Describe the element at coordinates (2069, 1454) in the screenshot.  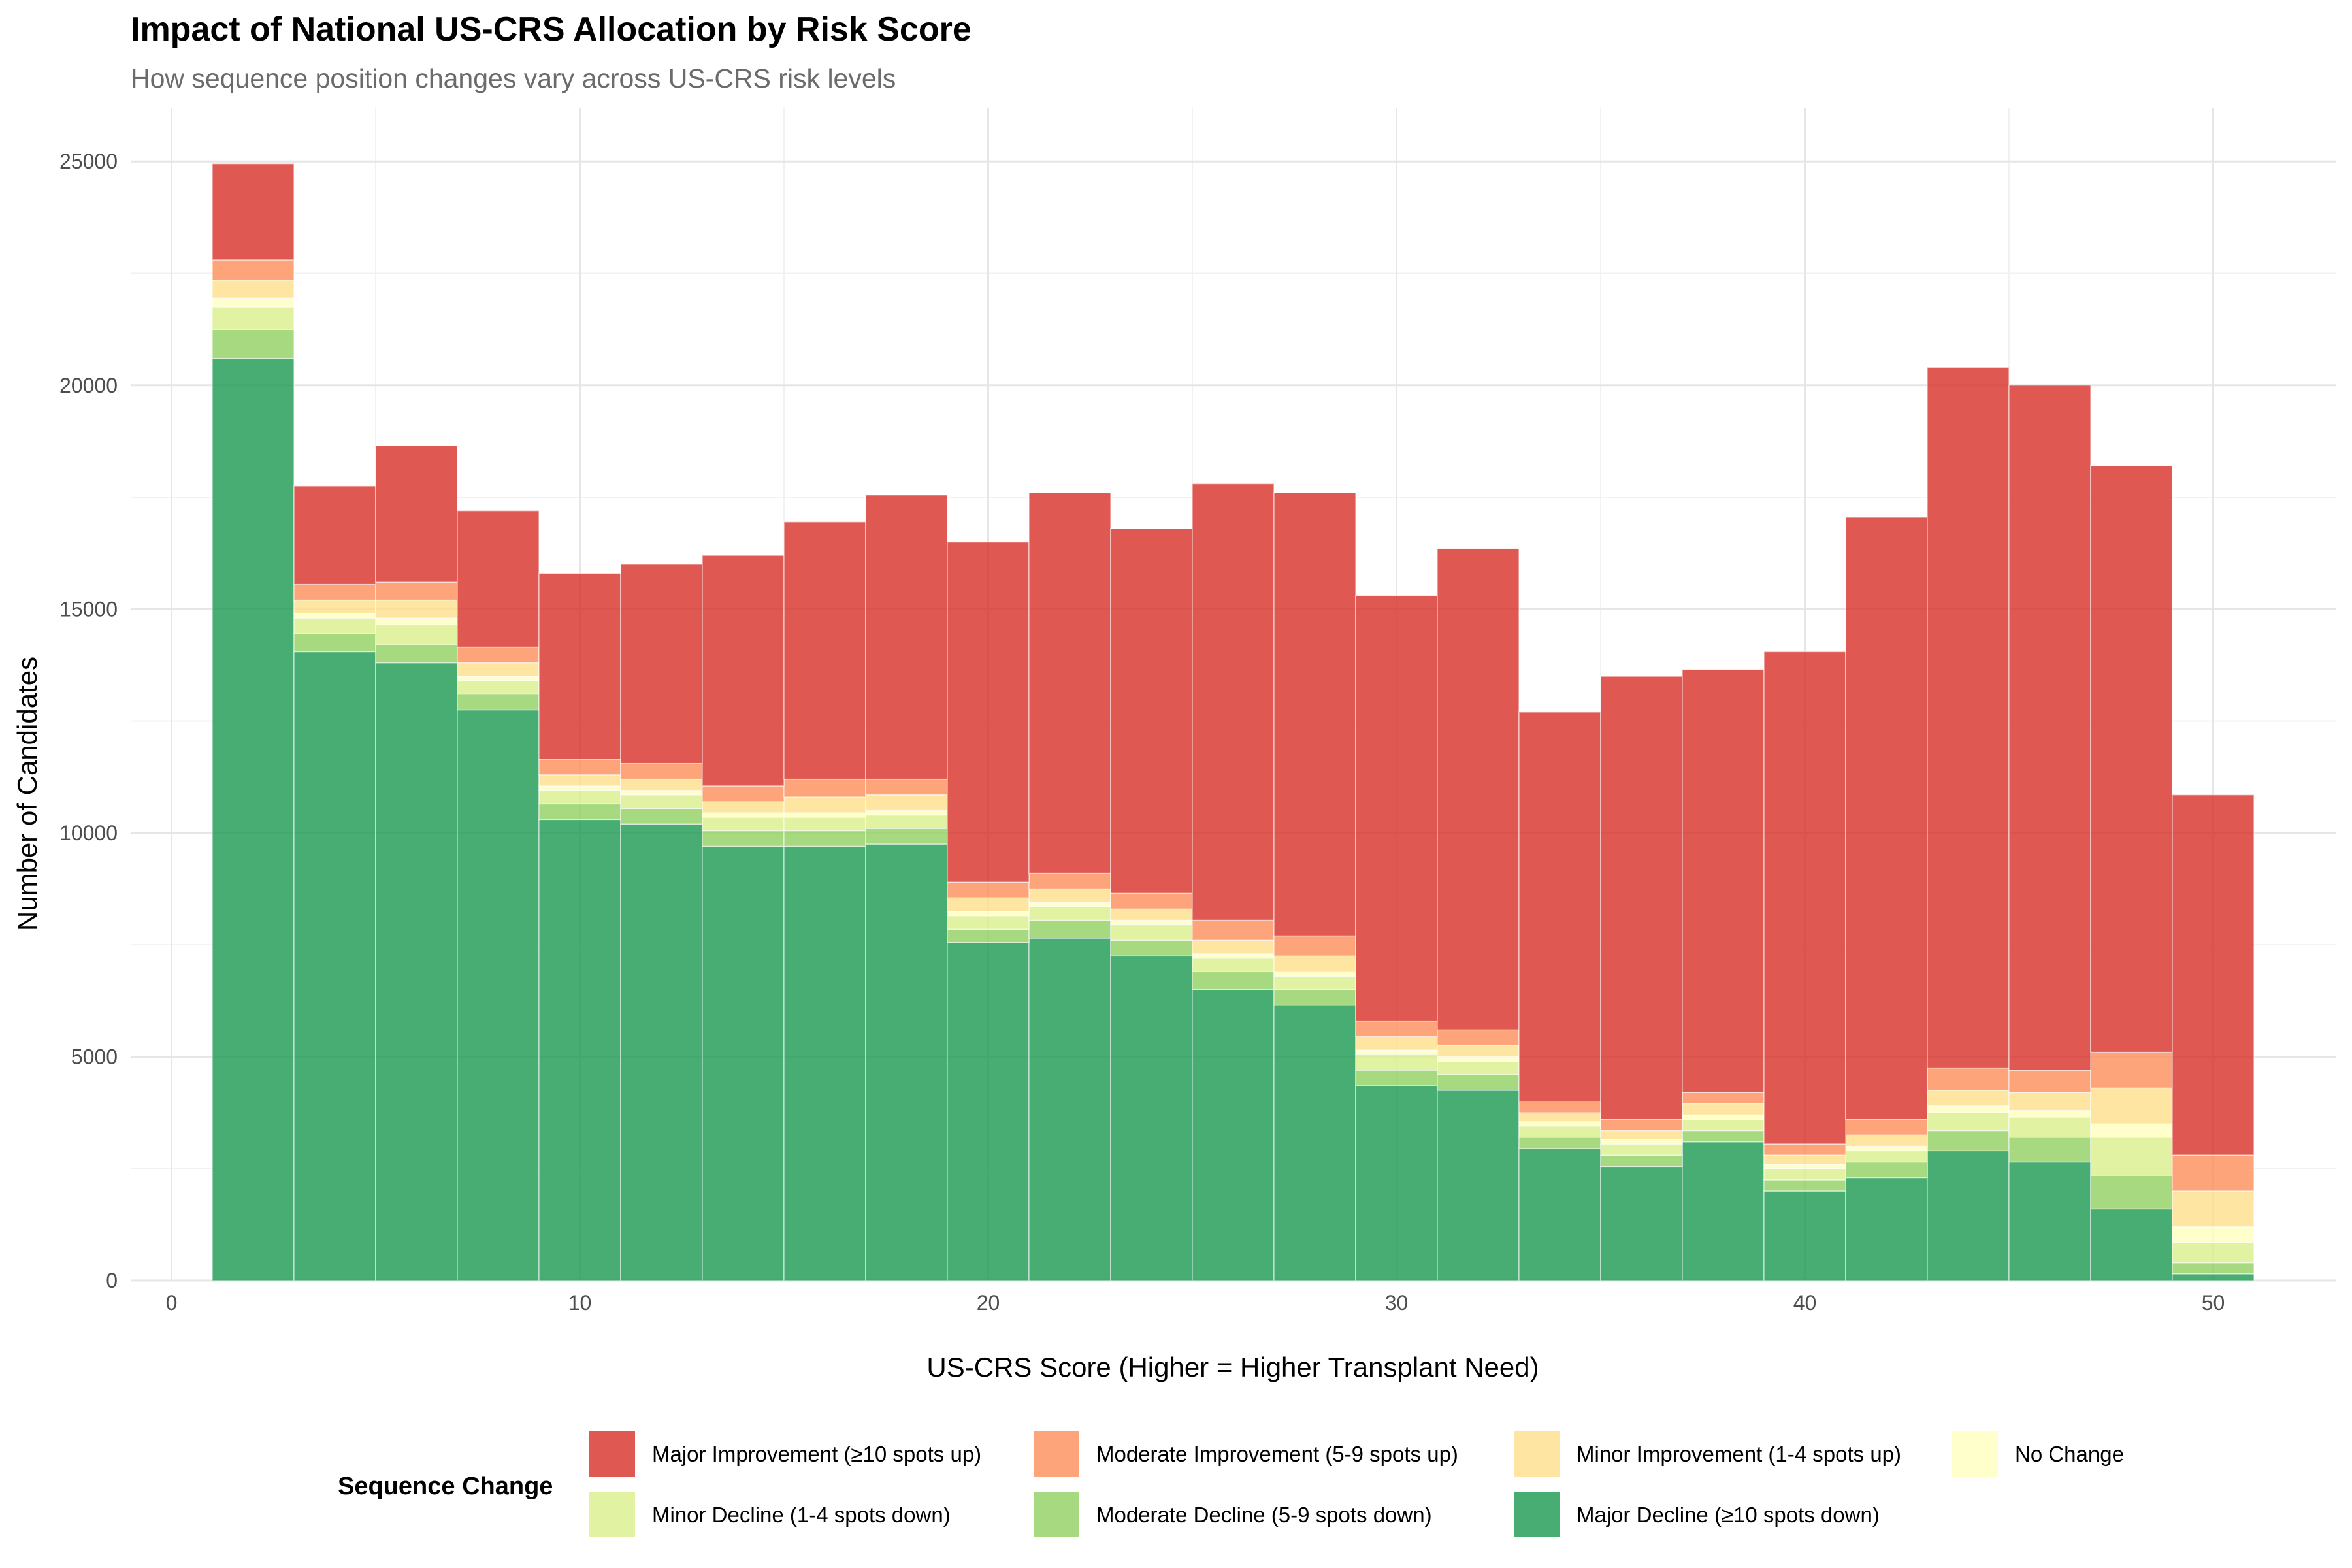
I see `legend-label: No Change` at that location.